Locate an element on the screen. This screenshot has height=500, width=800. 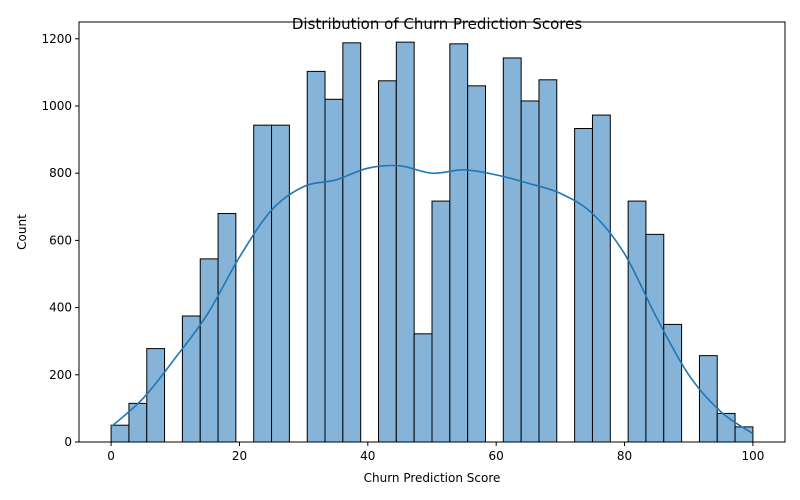
y-tick-label: 1200 is located at coordinates (56, 39).